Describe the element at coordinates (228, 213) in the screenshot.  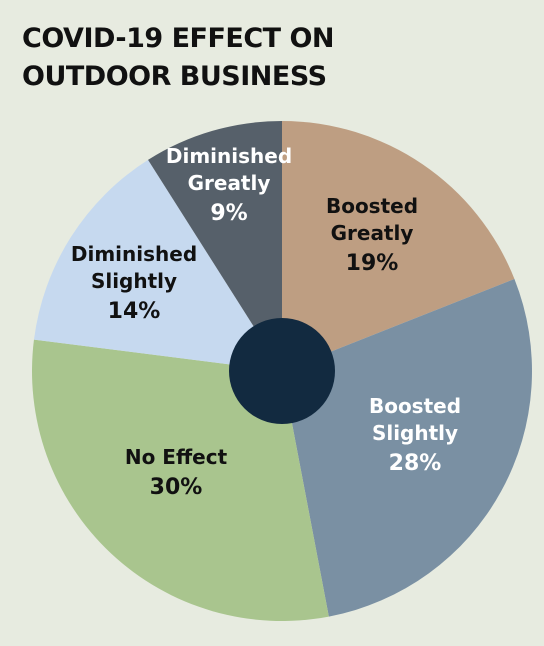
I see `pie-slice-percent: 9%` at that location.